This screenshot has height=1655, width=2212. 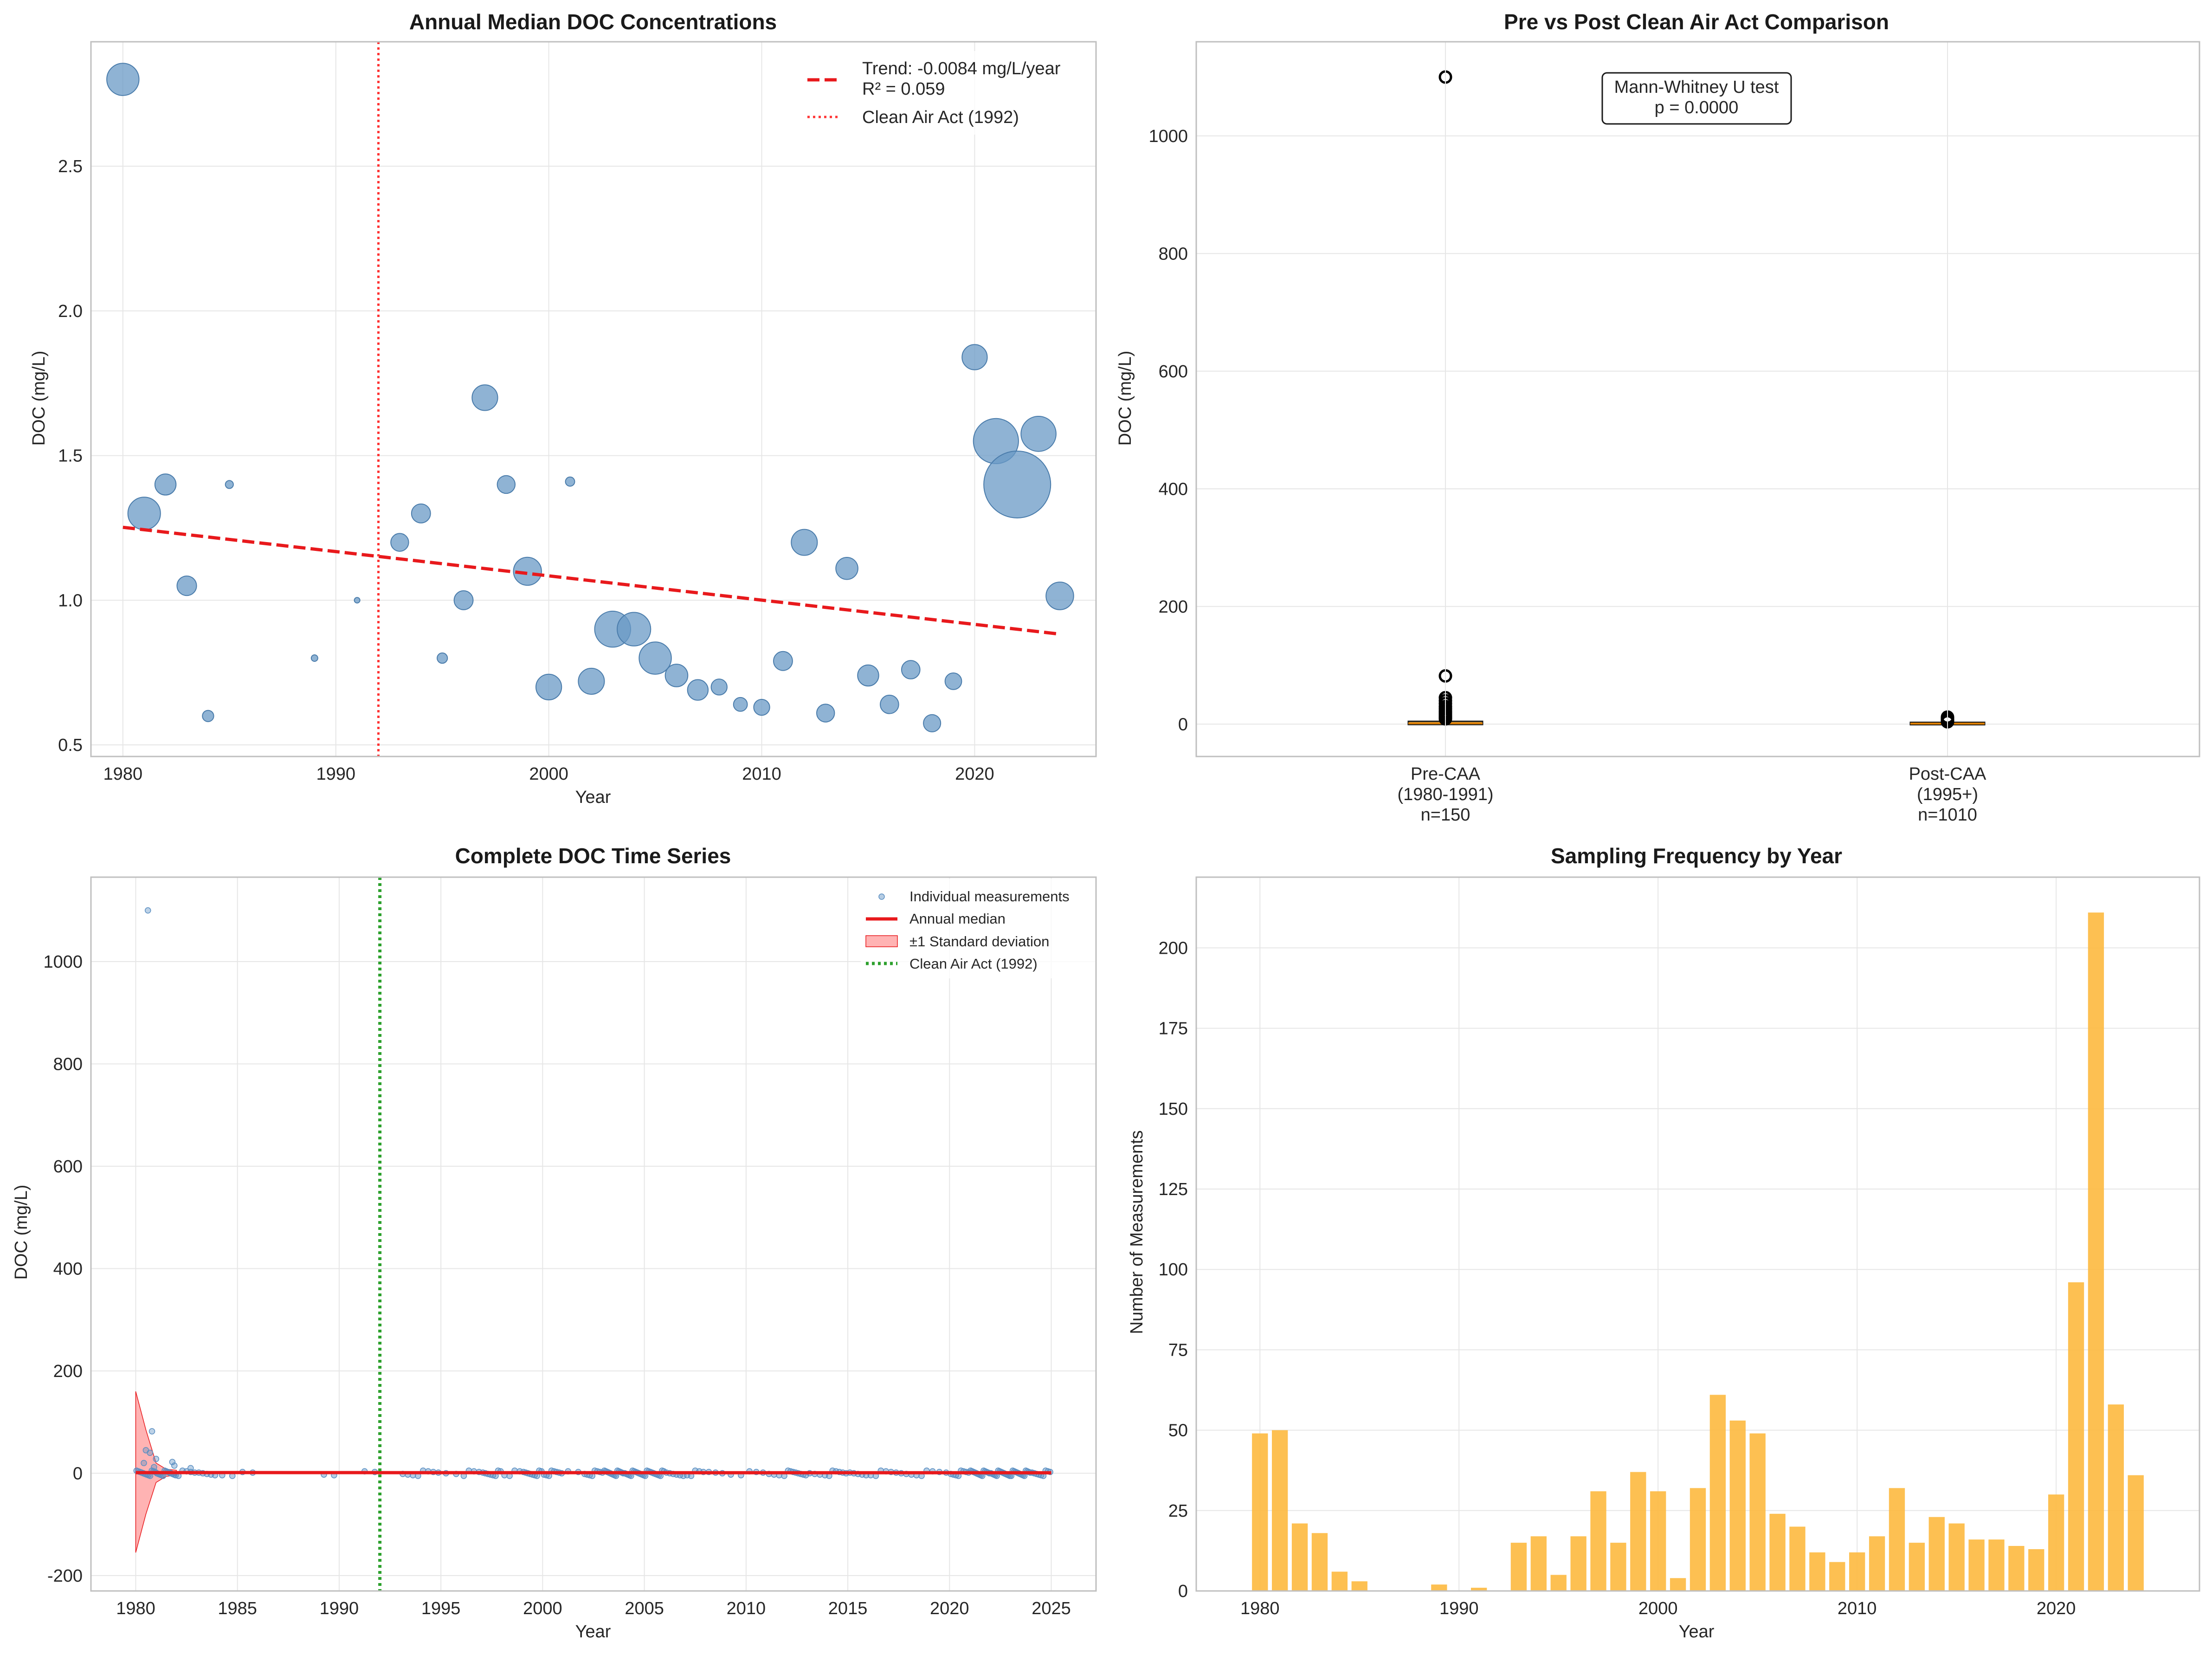 I want to click on panel3-x-tick-label: 2020, so click(x=949, y=1609).